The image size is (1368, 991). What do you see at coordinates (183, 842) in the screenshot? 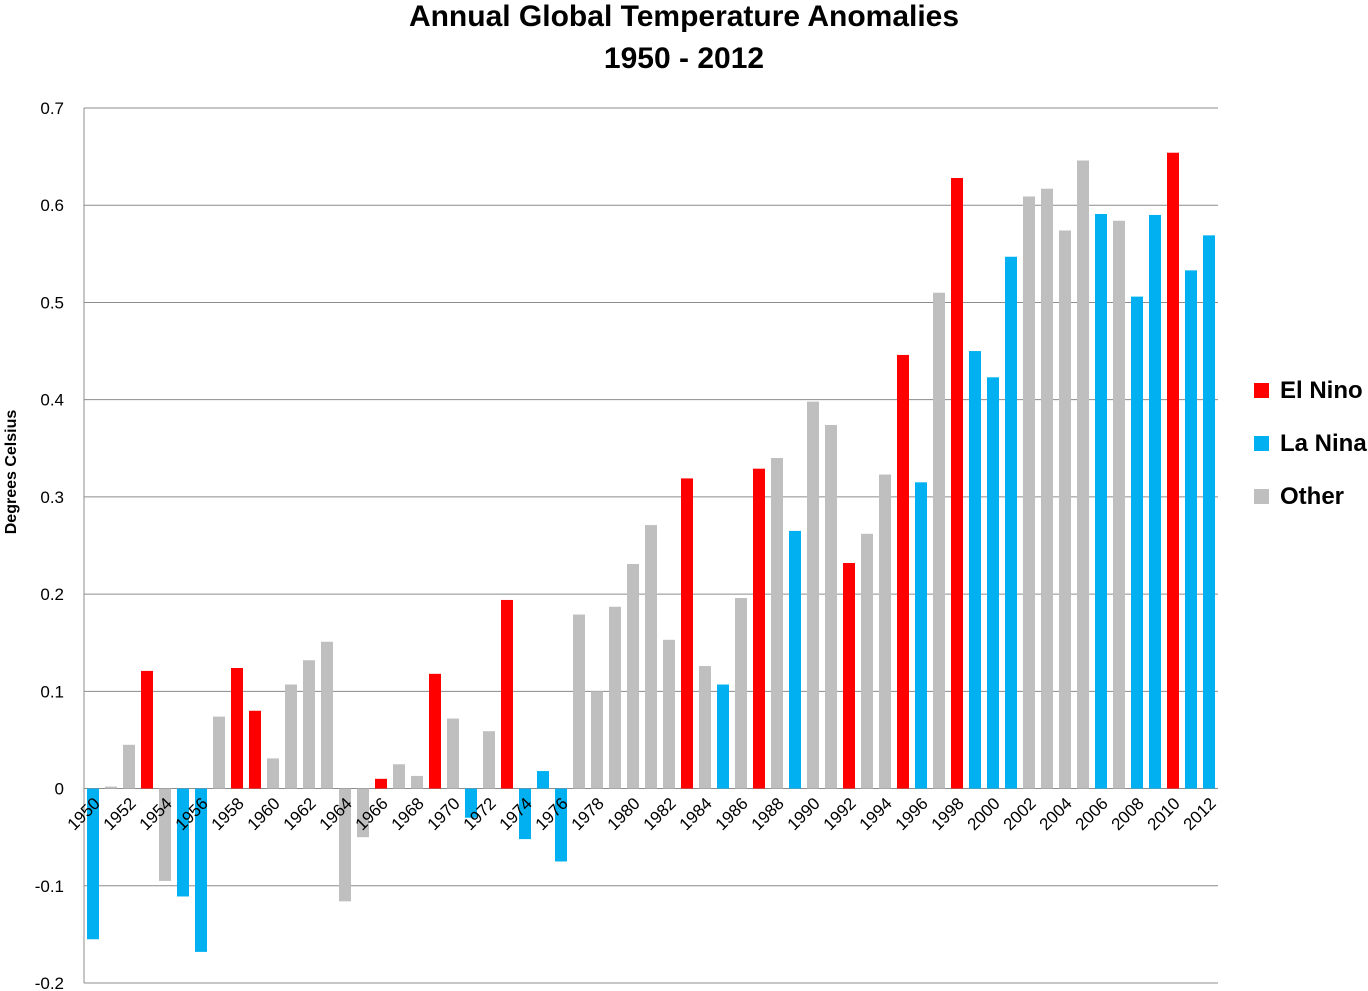
I see `bar-1955` at bounding box center [183, 842].